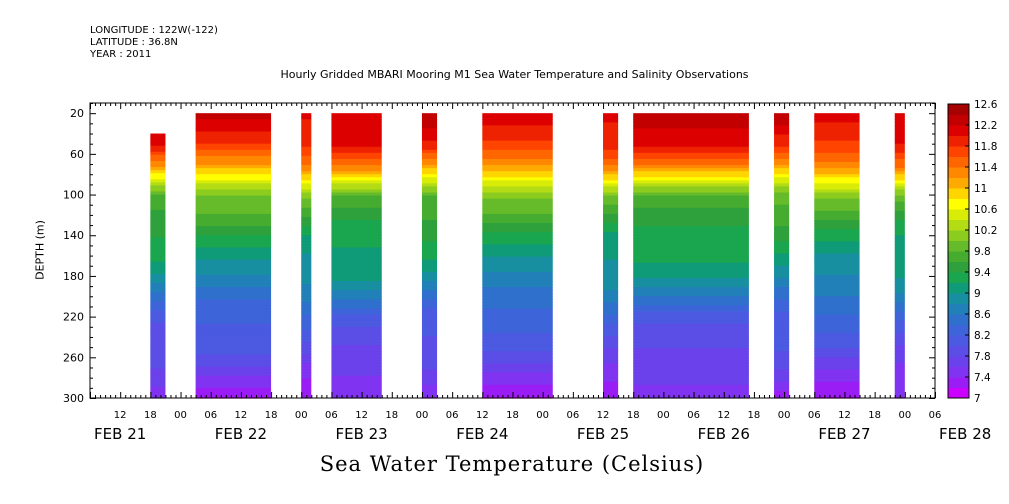 This screenshot has height=504, width=1009. What do you see at coordinates (422, 415) in the screenshot?
I see `x-tick-label: 00` at bounding box center [422, 415].